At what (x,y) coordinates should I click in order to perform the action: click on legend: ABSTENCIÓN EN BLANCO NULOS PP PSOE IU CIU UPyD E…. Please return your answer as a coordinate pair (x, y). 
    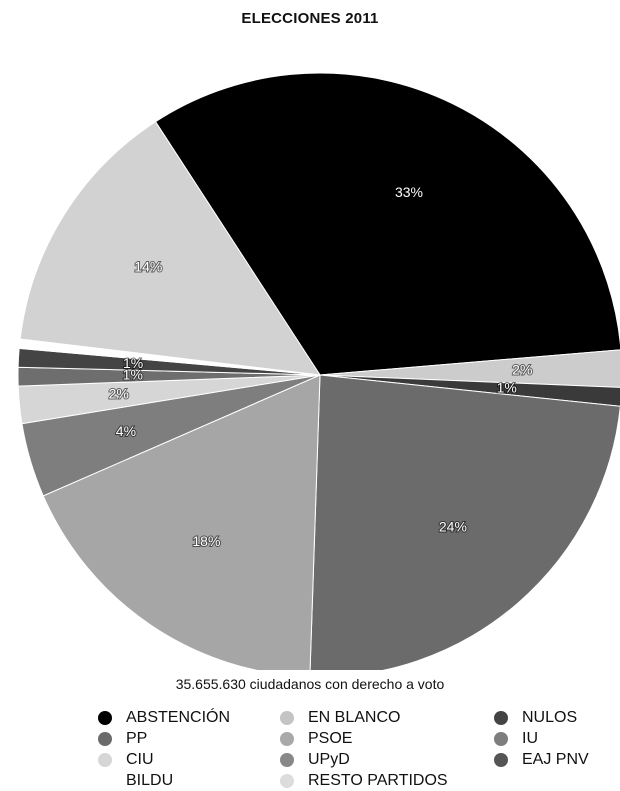
    Looking at the image, I should click on (310, 749).